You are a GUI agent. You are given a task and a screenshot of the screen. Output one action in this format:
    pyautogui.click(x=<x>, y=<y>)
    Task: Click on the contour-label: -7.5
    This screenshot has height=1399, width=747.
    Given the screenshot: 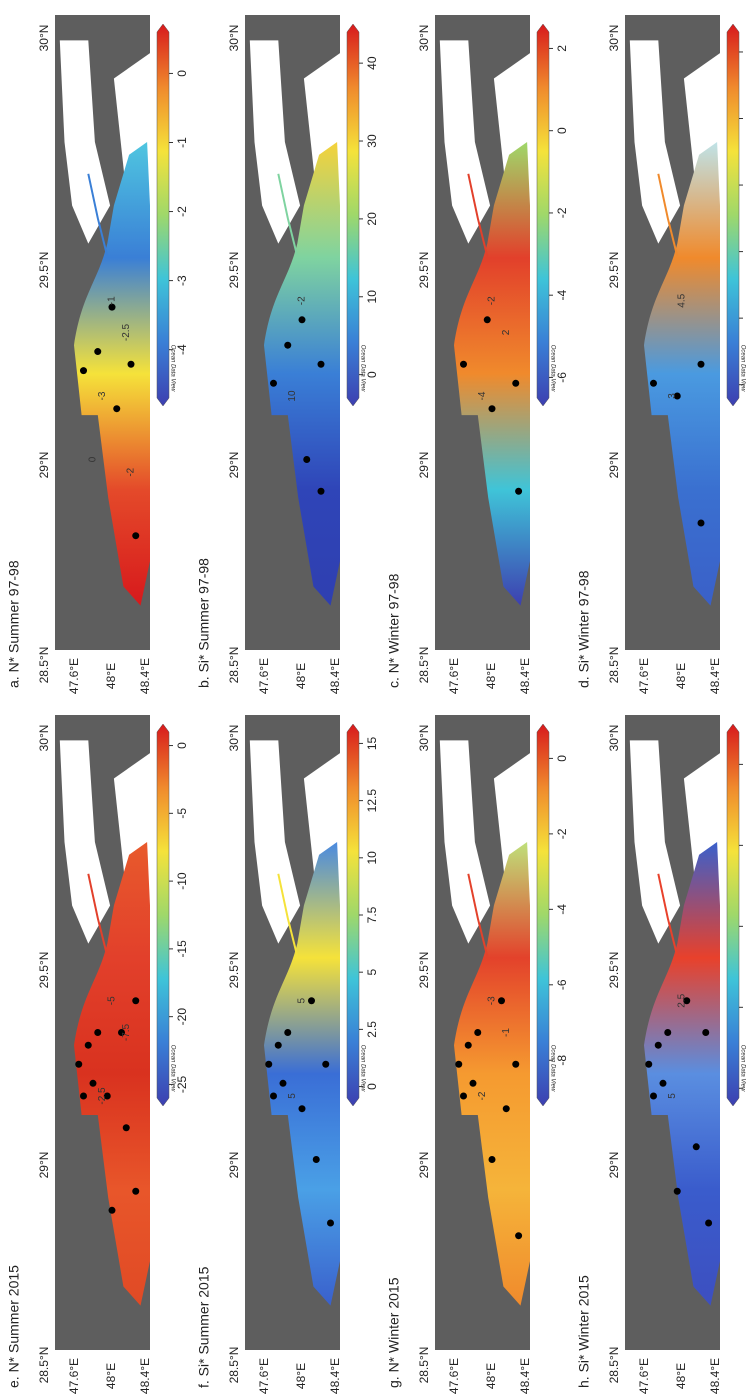 What is the action you would take?
    pyautogui.click(x=126, y=1032)
    